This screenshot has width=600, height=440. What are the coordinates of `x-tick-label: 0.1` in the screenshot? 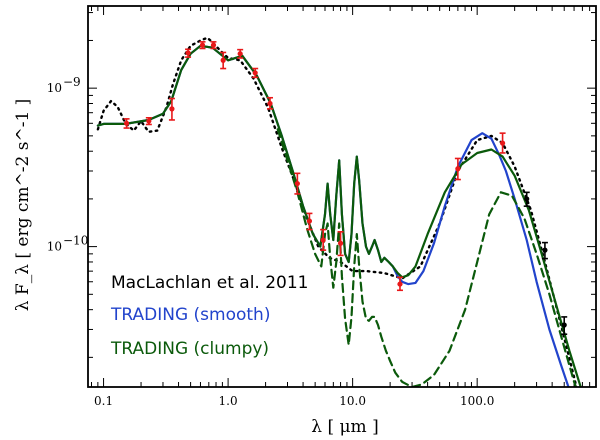 It's located at (103, 401).